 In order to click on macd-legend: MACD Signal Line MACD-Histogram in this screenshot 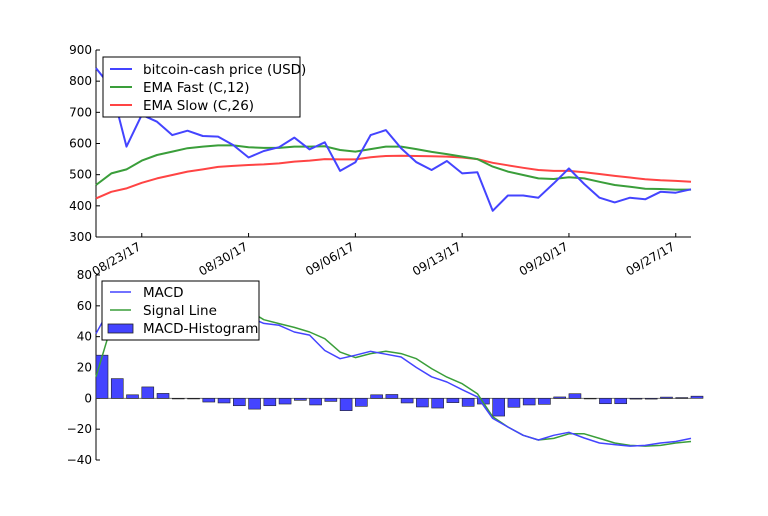, I will do `click(180, 310)`.